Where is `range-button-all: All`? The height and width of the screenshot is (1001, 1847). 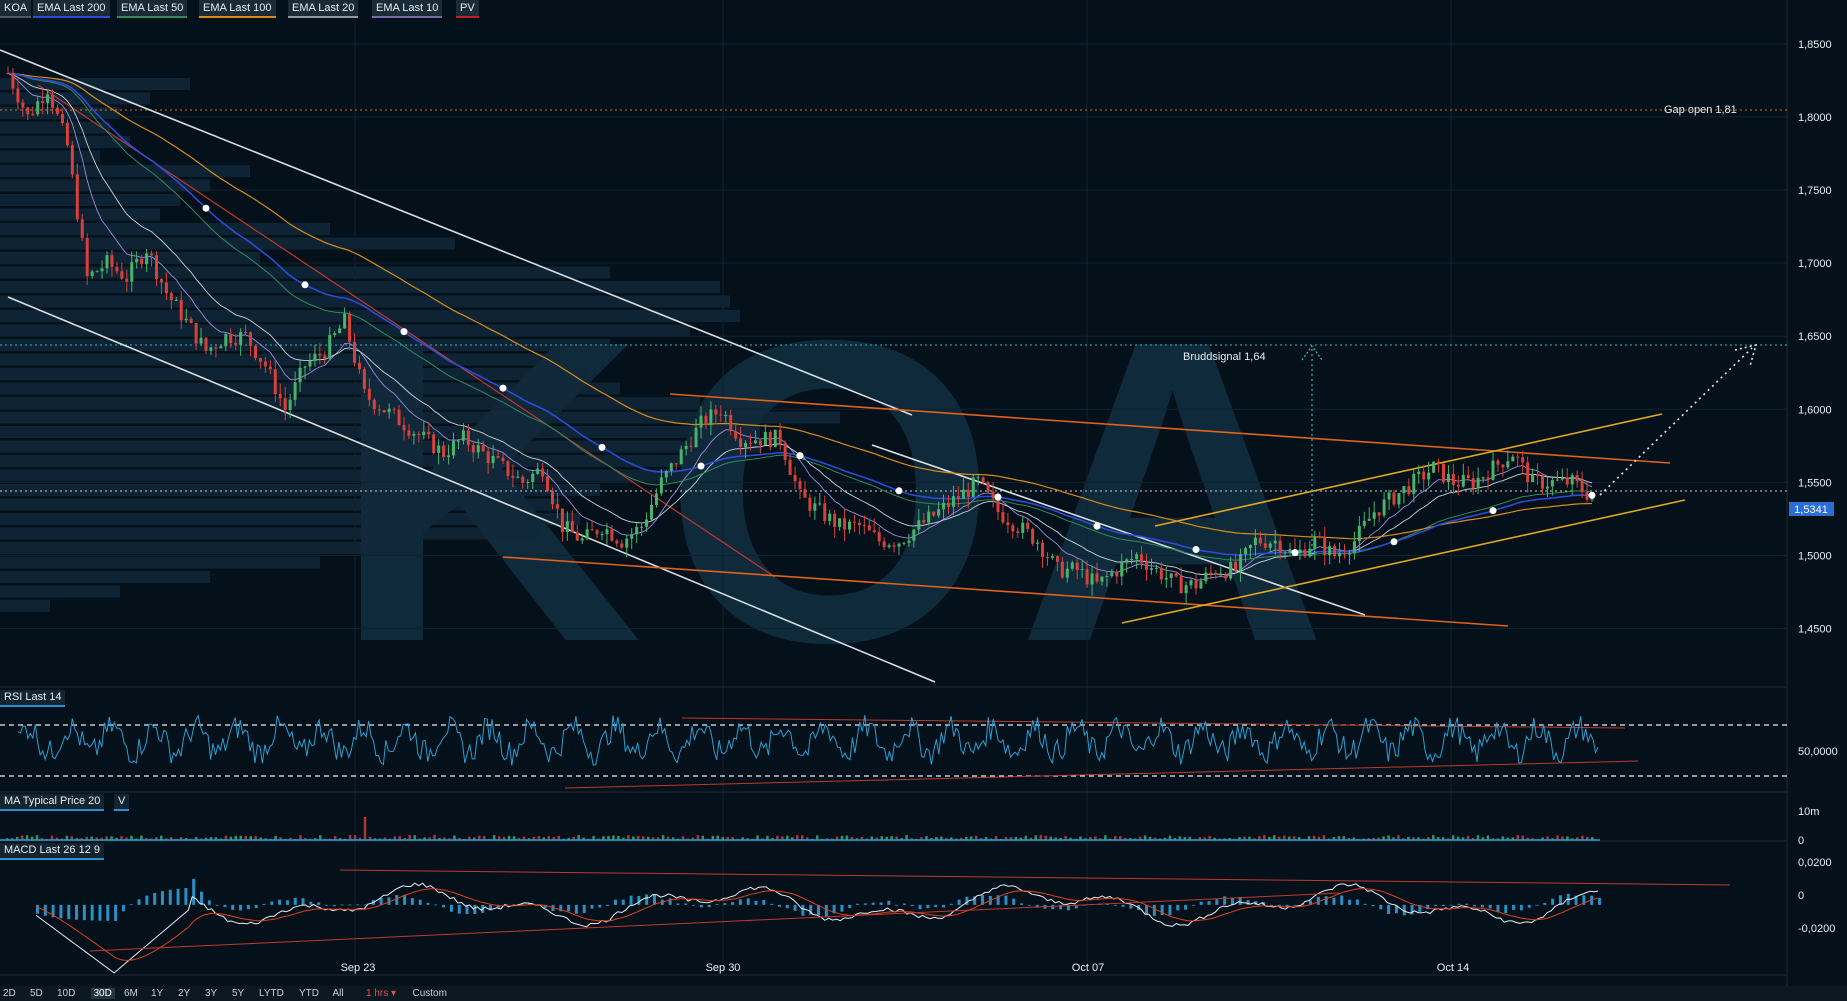
range-button-all: All is located at coordinates (338, 993).